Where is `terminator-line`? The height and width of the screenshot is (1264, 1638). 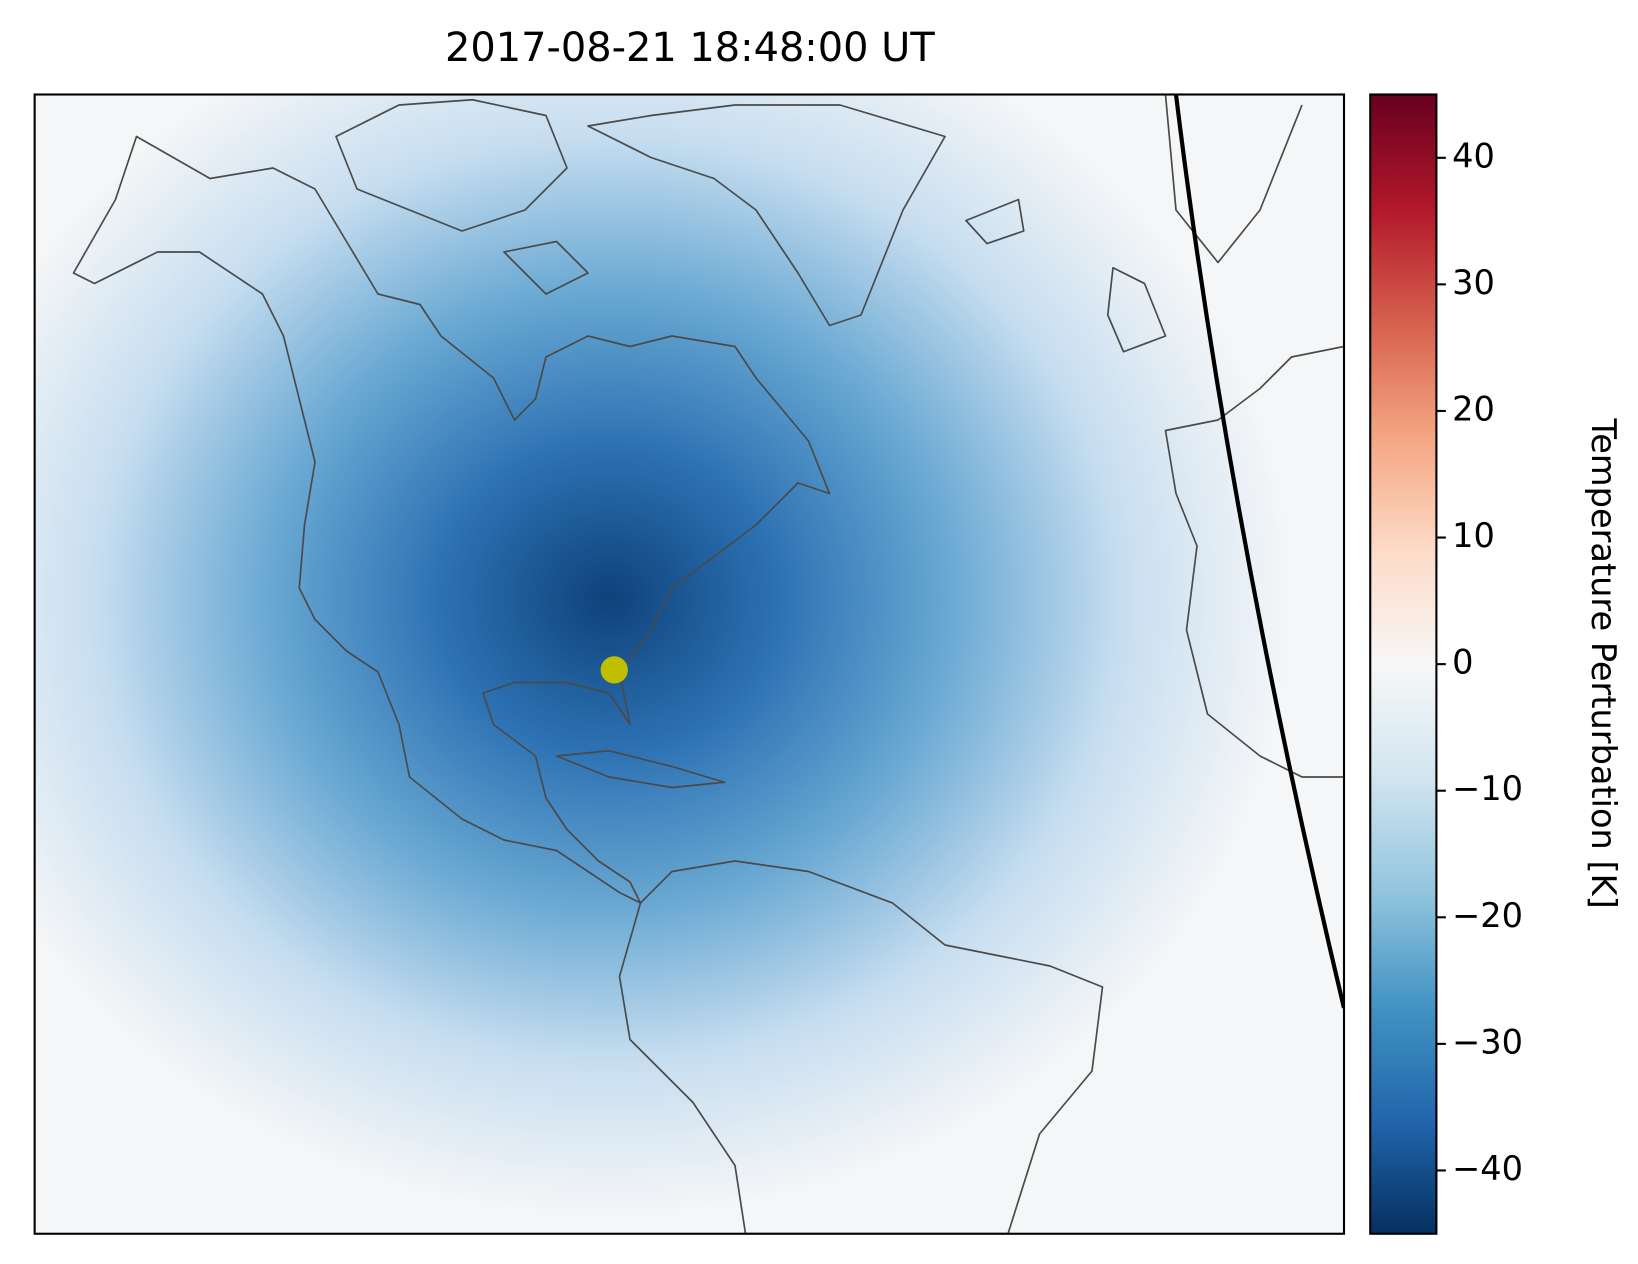
terminator-line is located at coordinates (1258, 551).